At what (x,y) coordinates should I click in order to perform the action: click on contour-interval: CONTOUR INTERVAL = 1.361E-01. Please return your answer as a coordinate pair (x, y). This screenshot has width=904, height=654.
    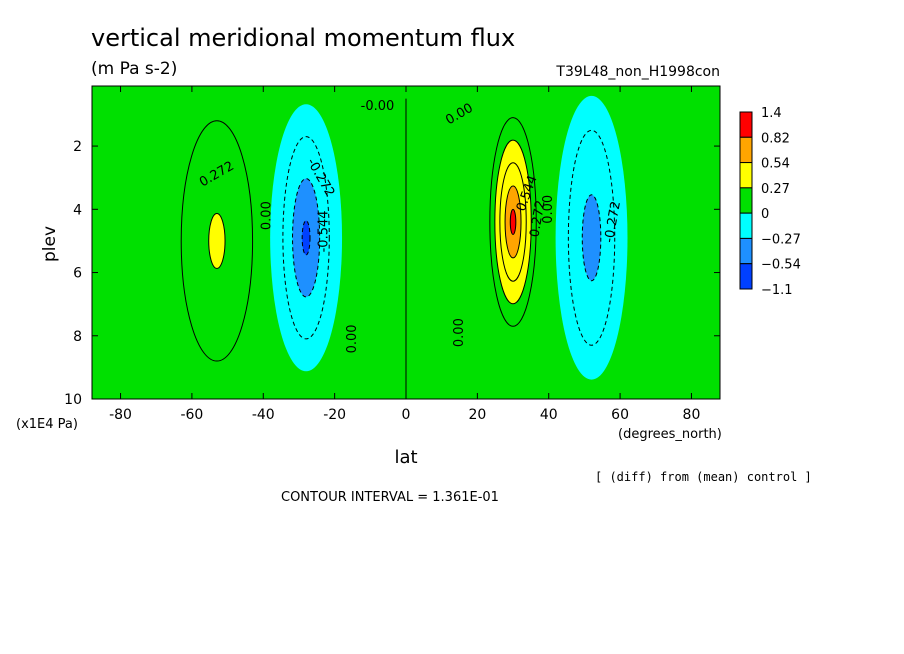
    Looking at the image, I should click on (390, 497).